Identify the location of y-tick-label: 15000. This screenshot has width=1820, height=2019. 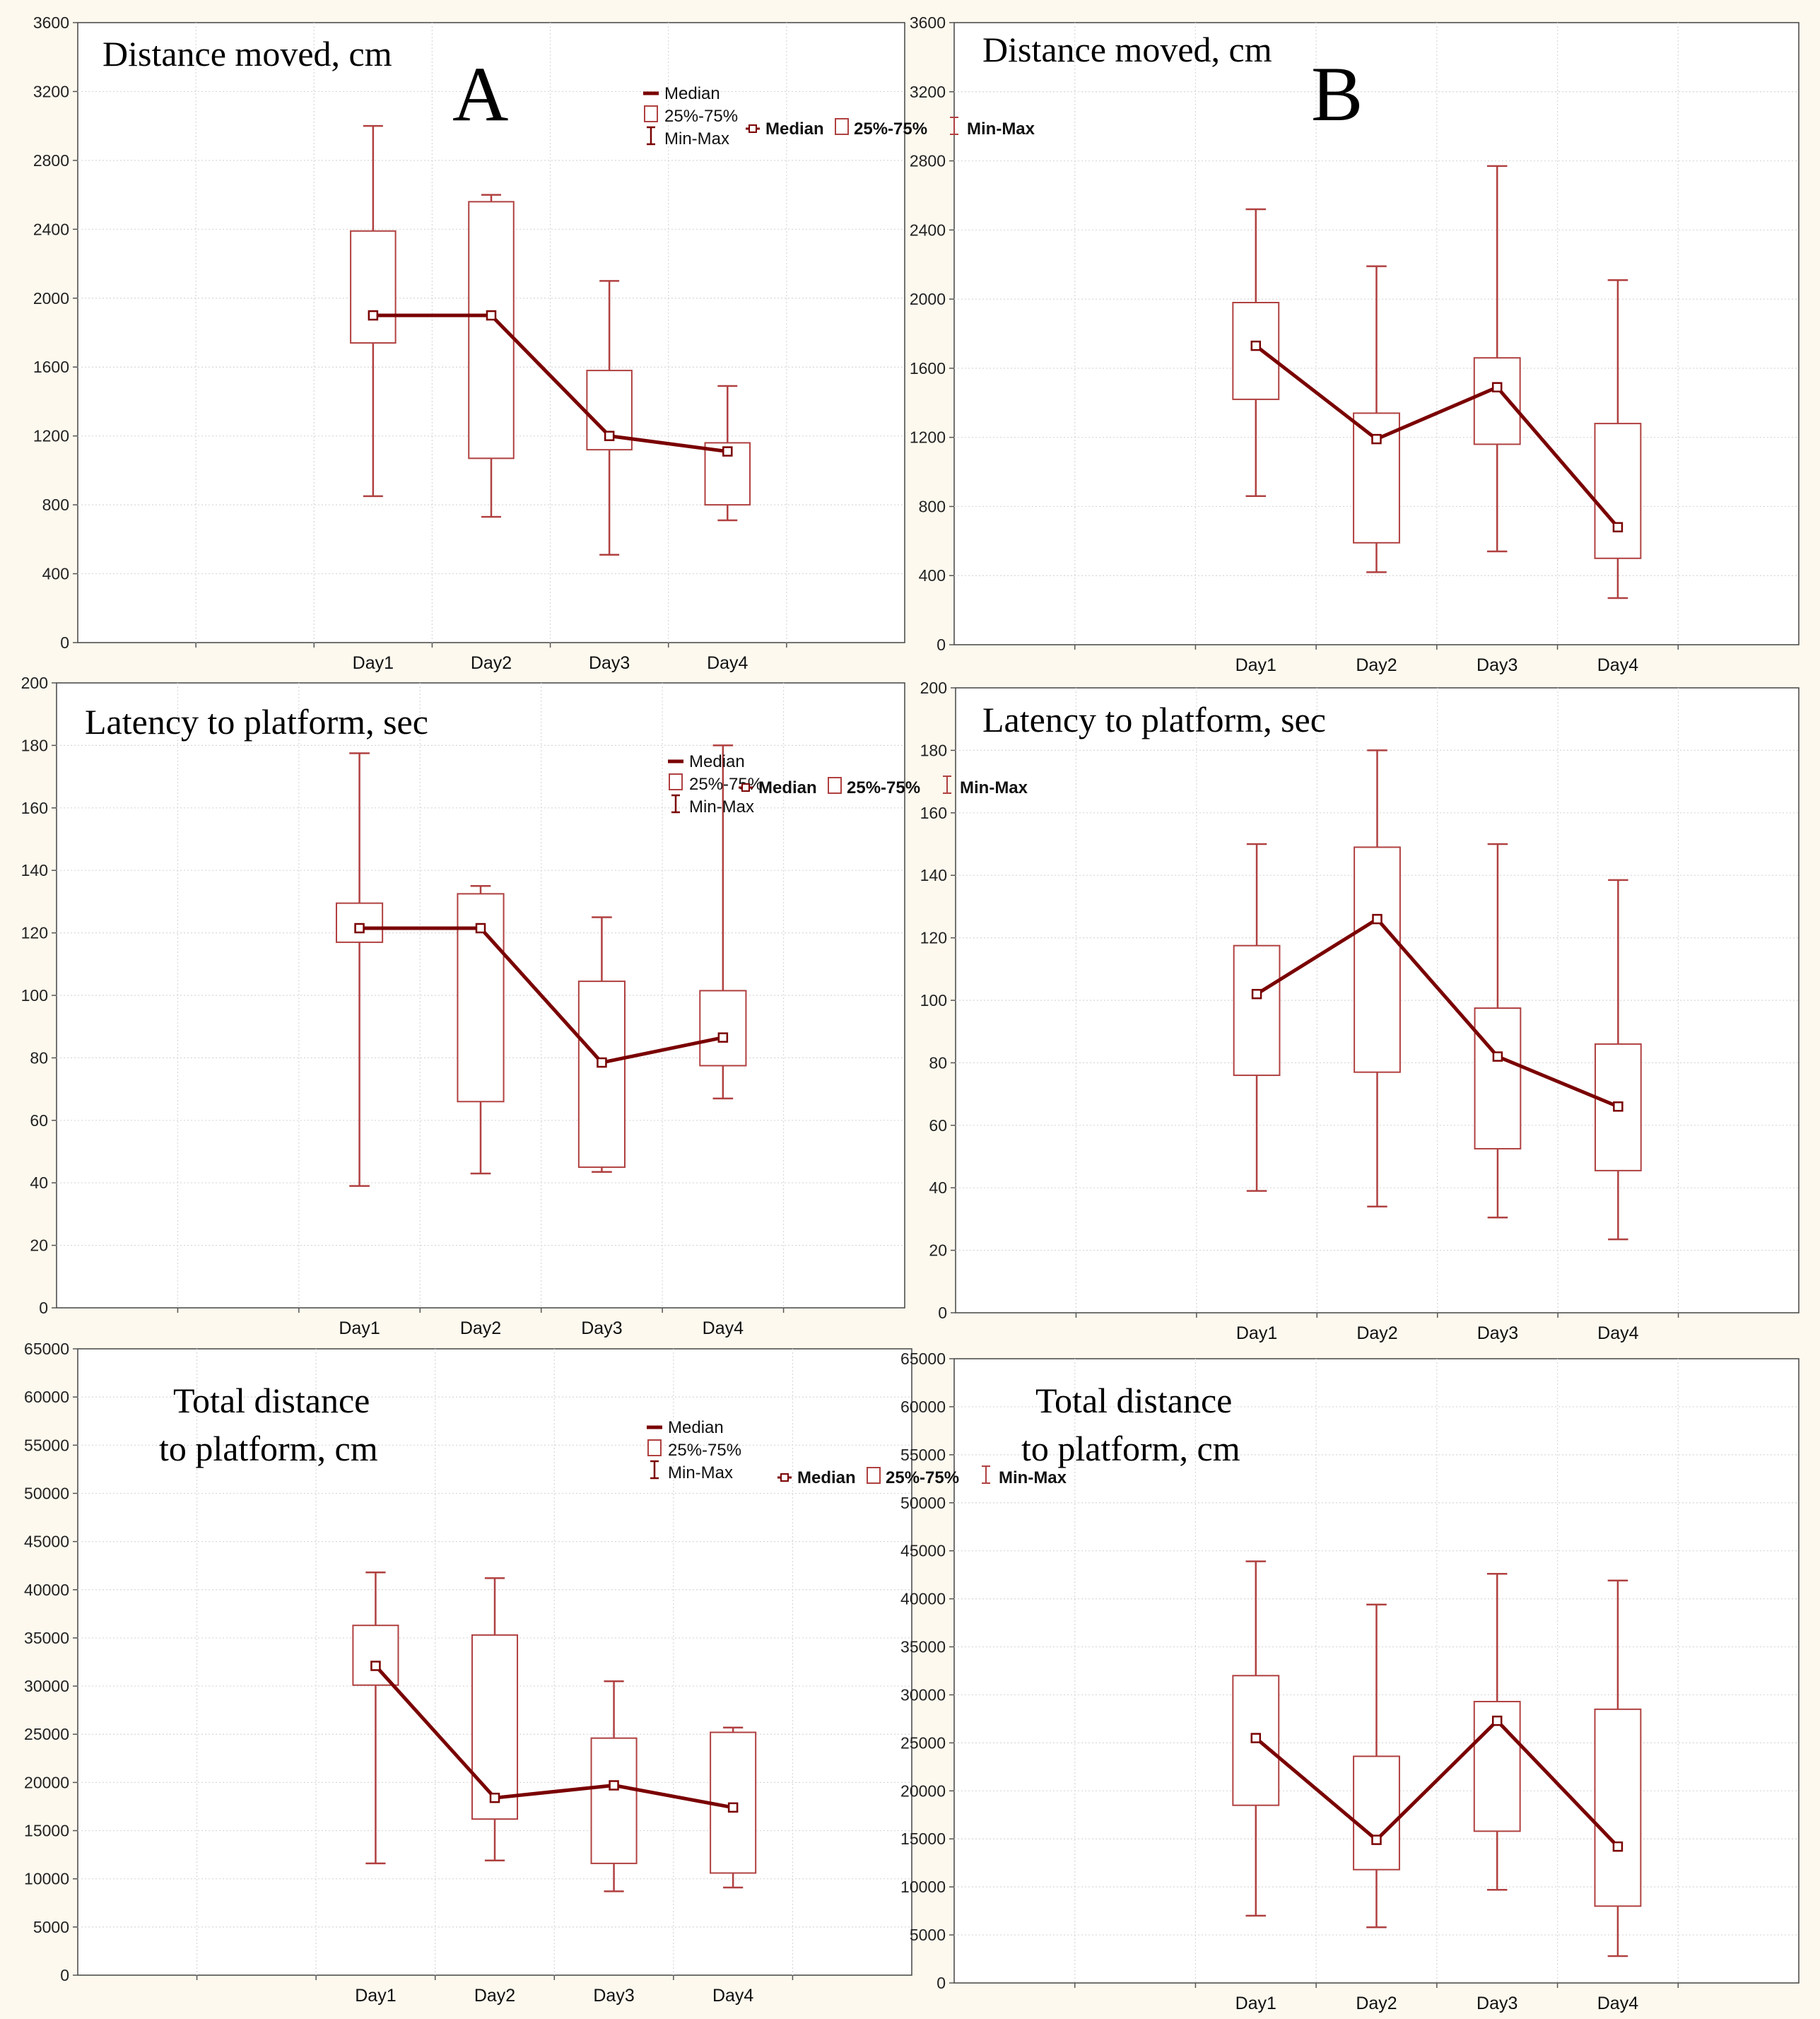
(47, 1831).